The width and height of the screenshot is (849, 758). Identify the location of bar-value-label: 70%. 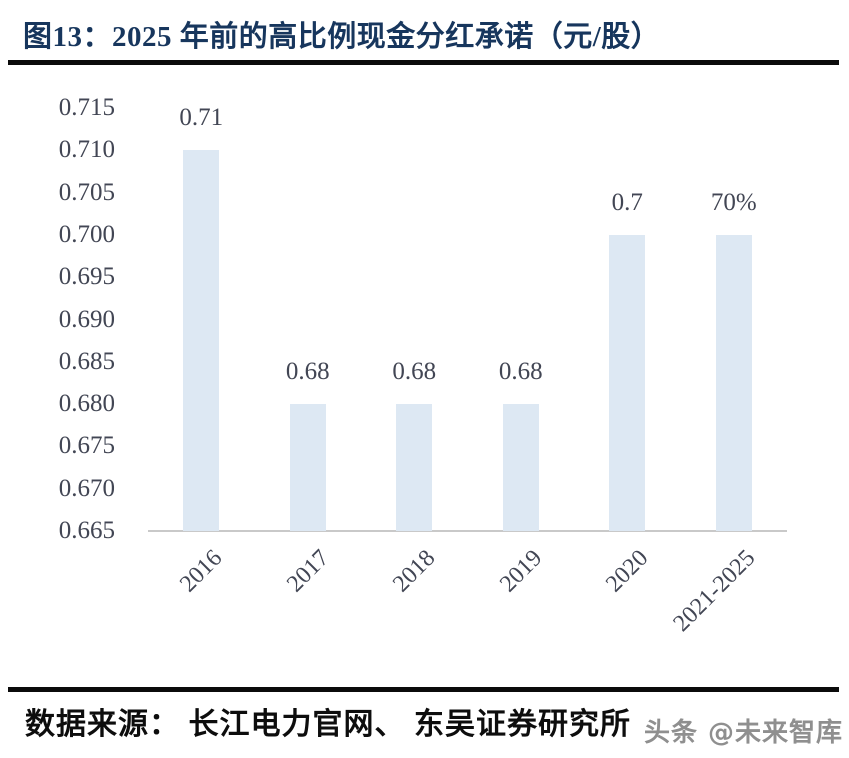
(733, 202).